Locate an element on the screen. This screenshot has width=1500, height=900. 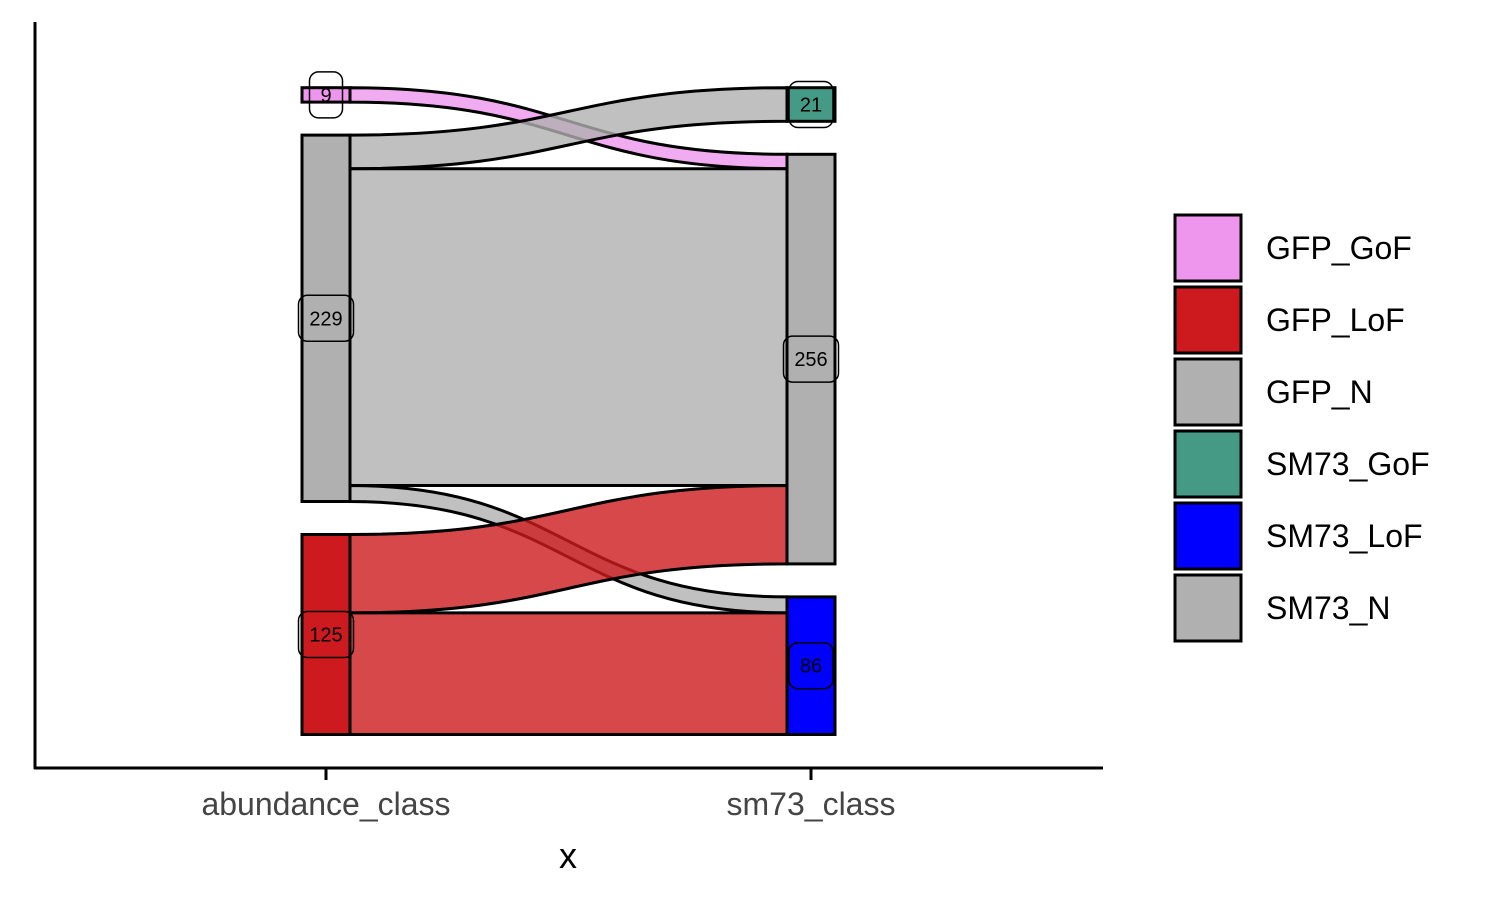
count-label-gfp-lof: 125 is located at coordinates (326, 634).